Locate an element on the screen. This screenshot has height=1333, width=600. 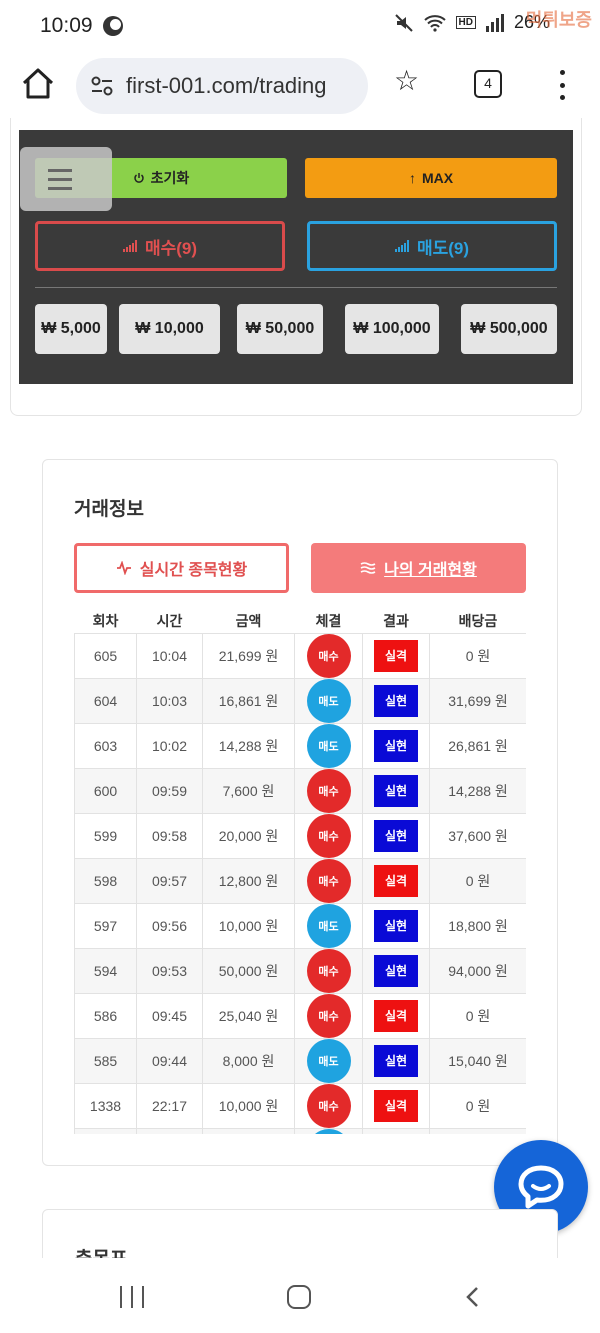
home-nav-icon is located at coordinates (299, 1297).